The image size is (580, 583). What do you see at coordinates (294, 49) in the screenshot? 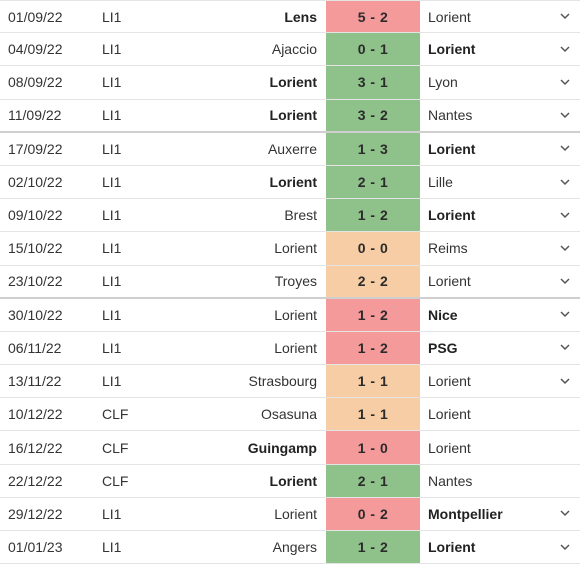
I see `home-team: Ajaccio` at bounding box center [294, 49].